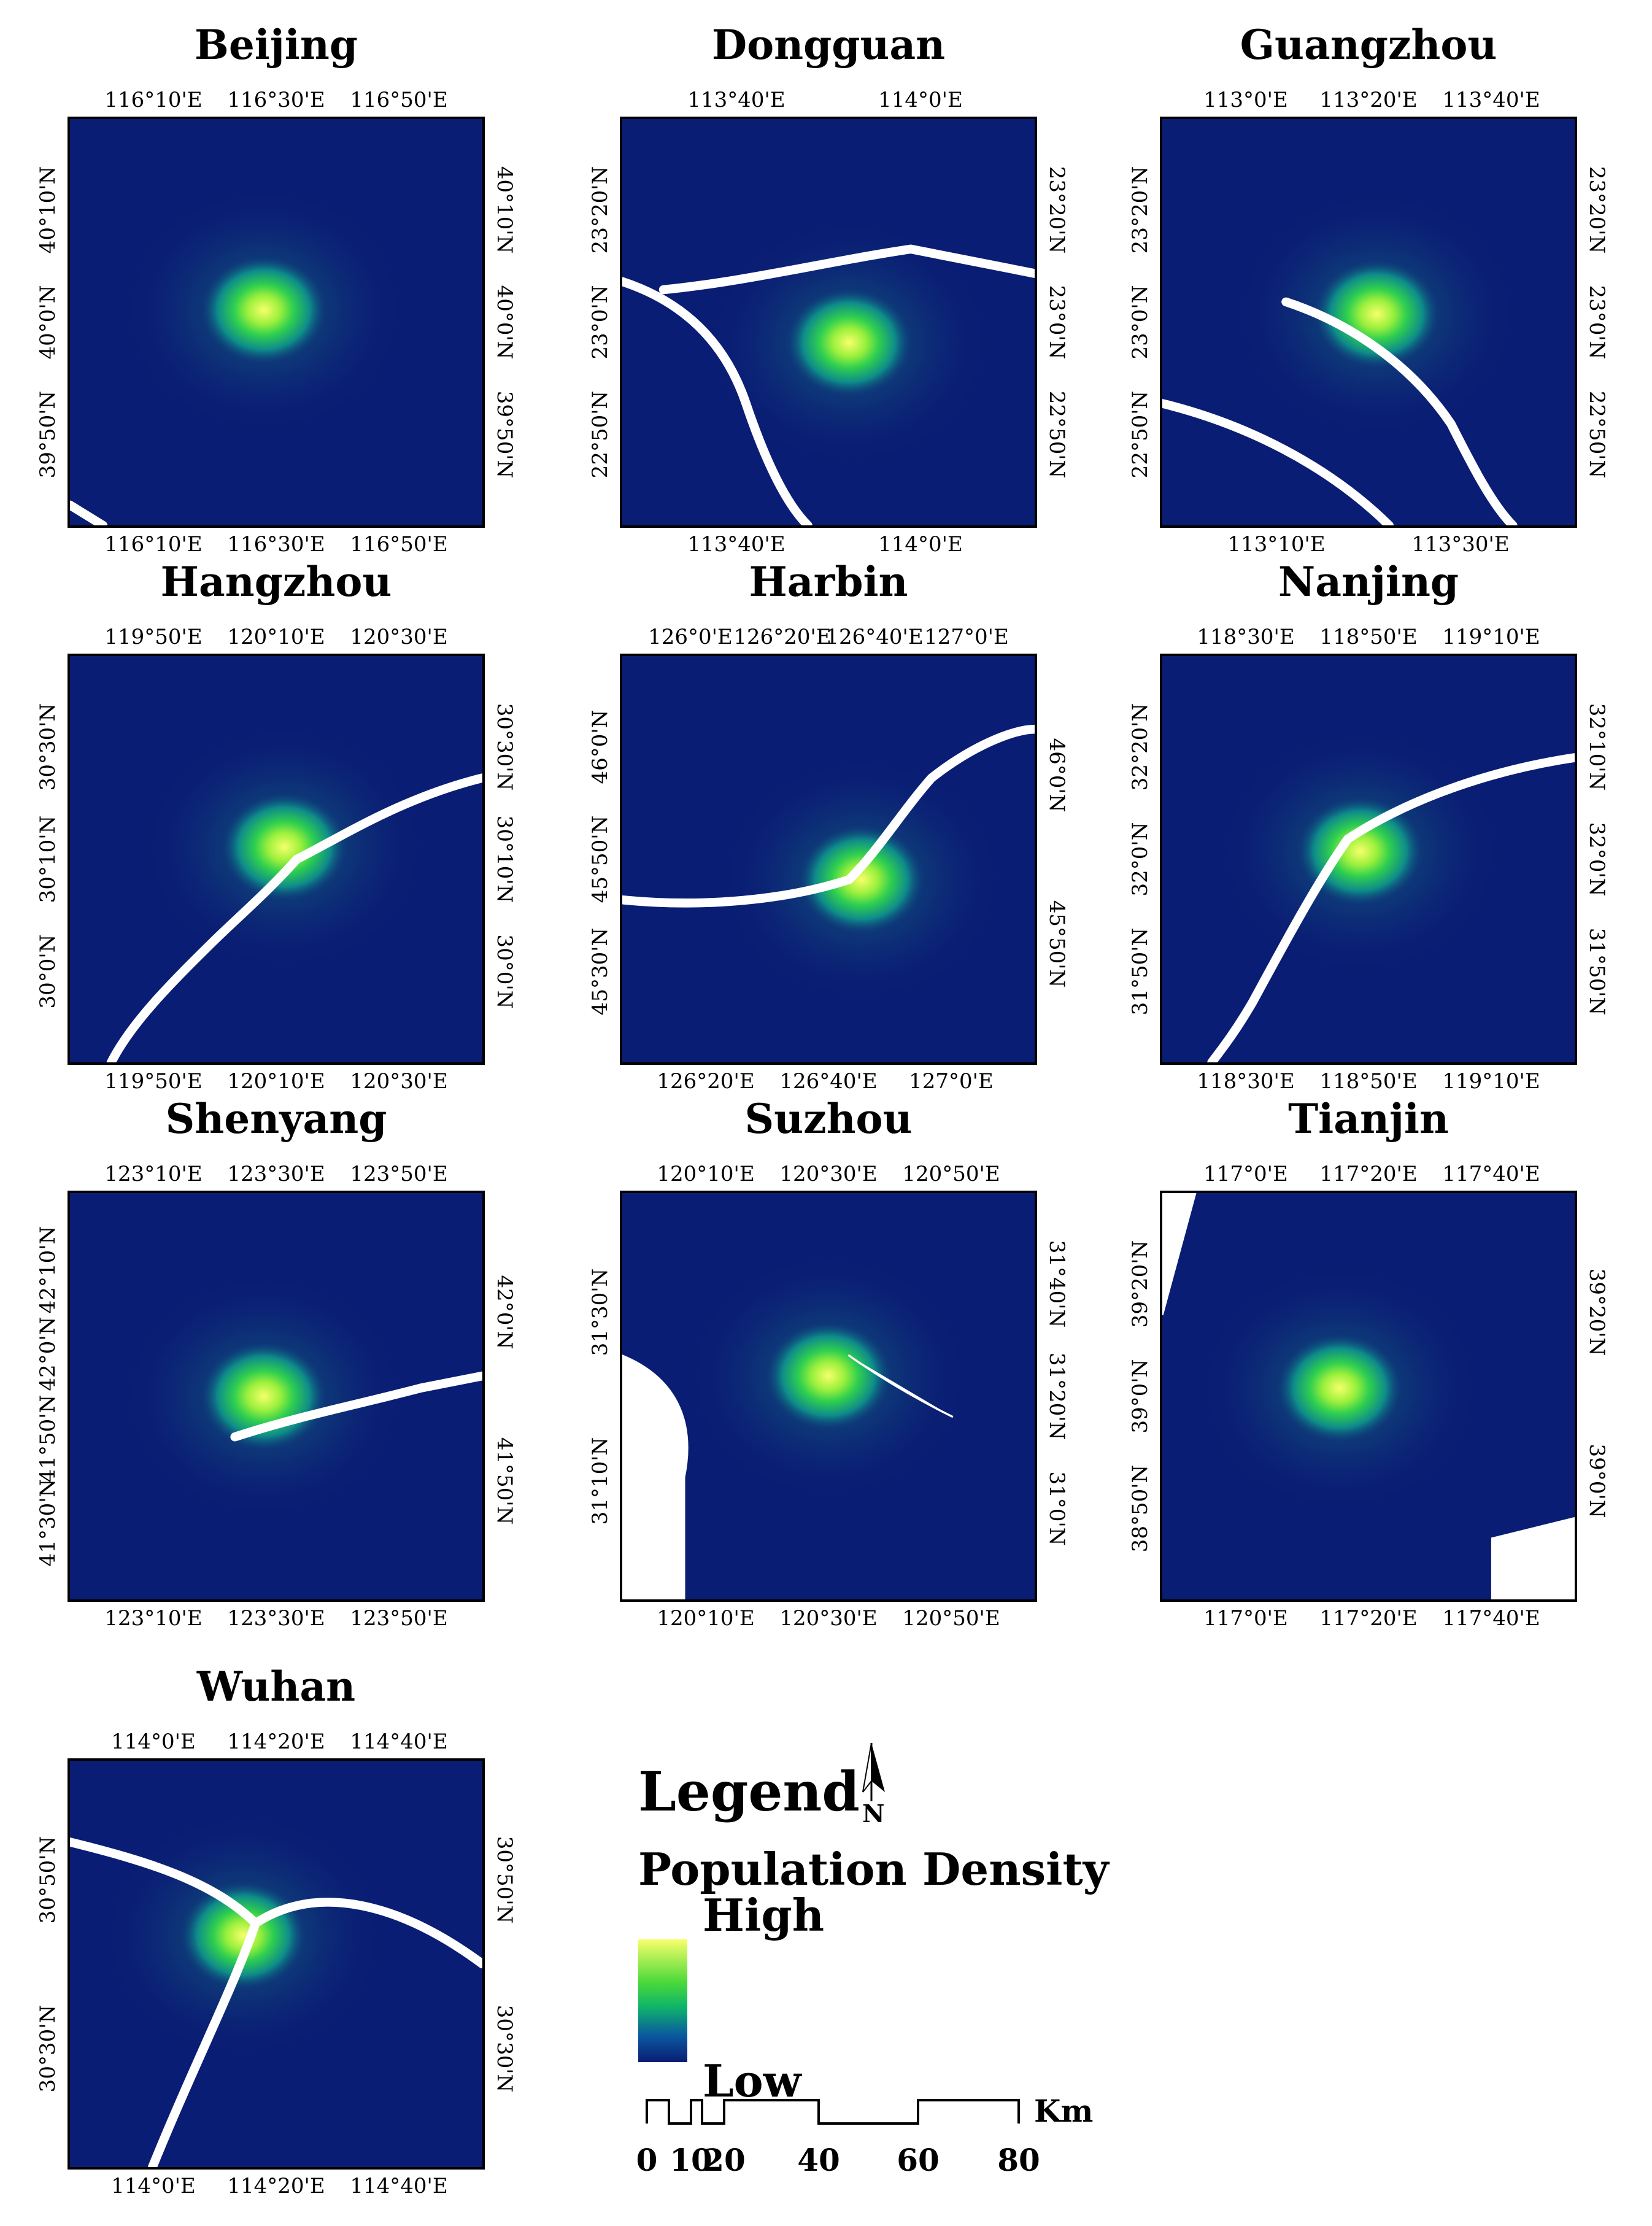 The image size is (1652, 2226). What do you see at coordinates (1140, 1509) in the screenshot?
I see `left-tick-label: 38°50'N` at bounding box center [1140, 1509].